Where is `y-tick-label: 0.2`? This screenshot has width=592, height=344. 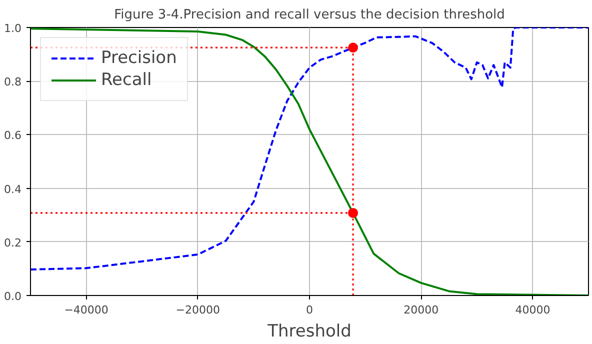
y-tick-label: 0.2 is located at coordinates (13, 243).